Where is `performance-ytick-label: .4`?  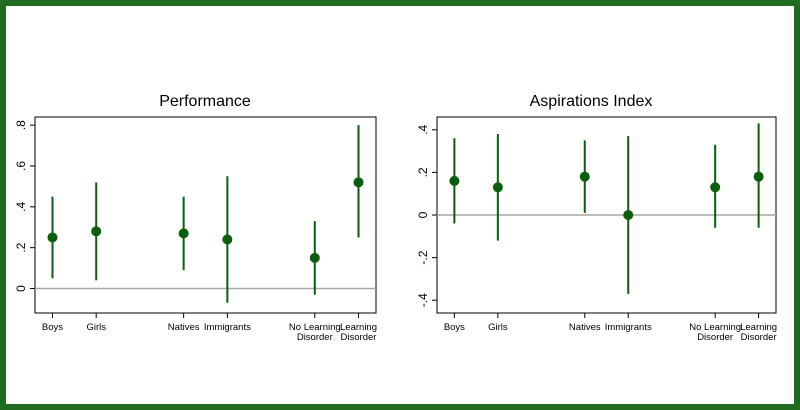 performance-ytick-label: .4 is located at coordinates (21, 207).